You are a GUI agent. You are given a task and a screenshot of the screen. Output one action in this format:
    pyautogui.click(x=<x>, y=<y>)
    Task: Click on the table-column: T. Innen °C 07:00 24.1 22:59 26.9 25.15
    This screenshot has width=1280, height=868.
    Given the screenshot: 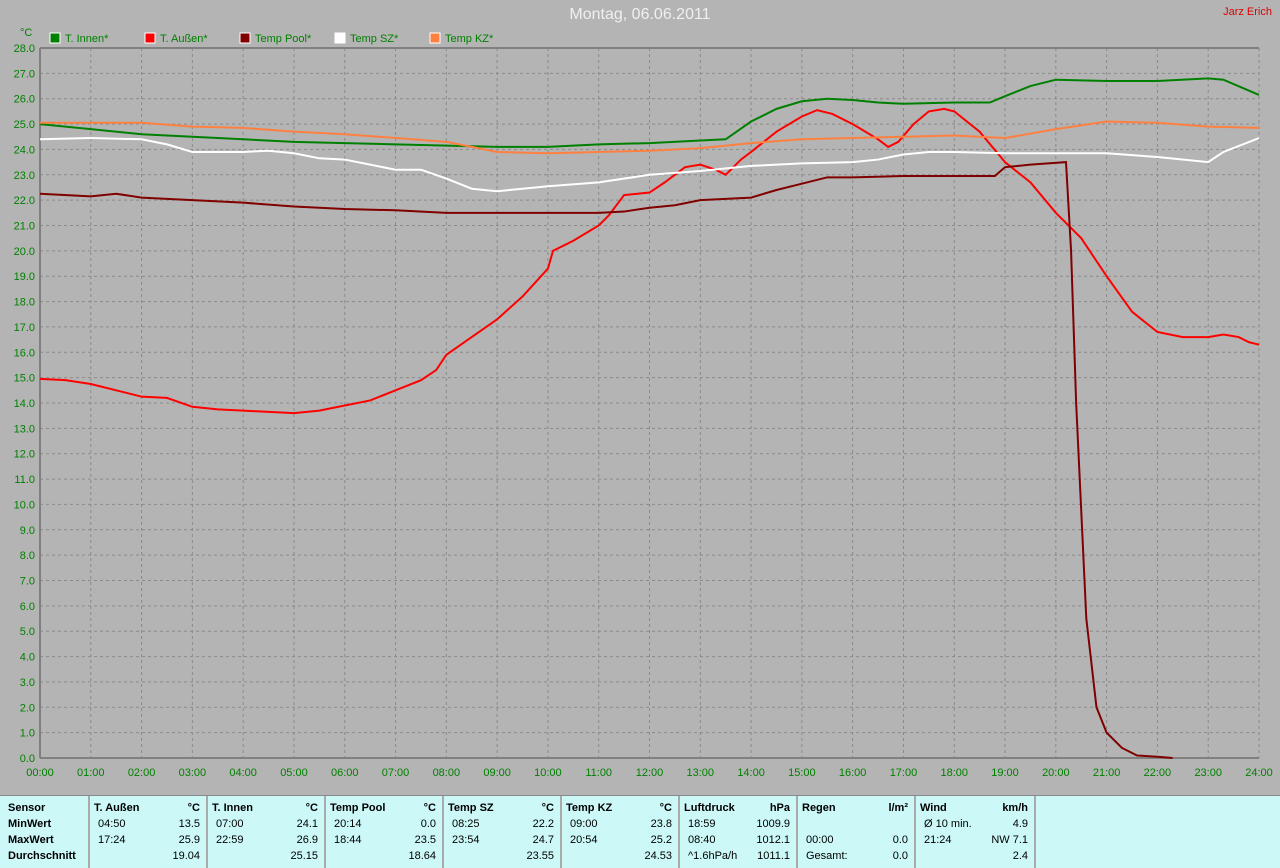 What is the action you would take?
    pyautogui.click(x=266, y=832)
    